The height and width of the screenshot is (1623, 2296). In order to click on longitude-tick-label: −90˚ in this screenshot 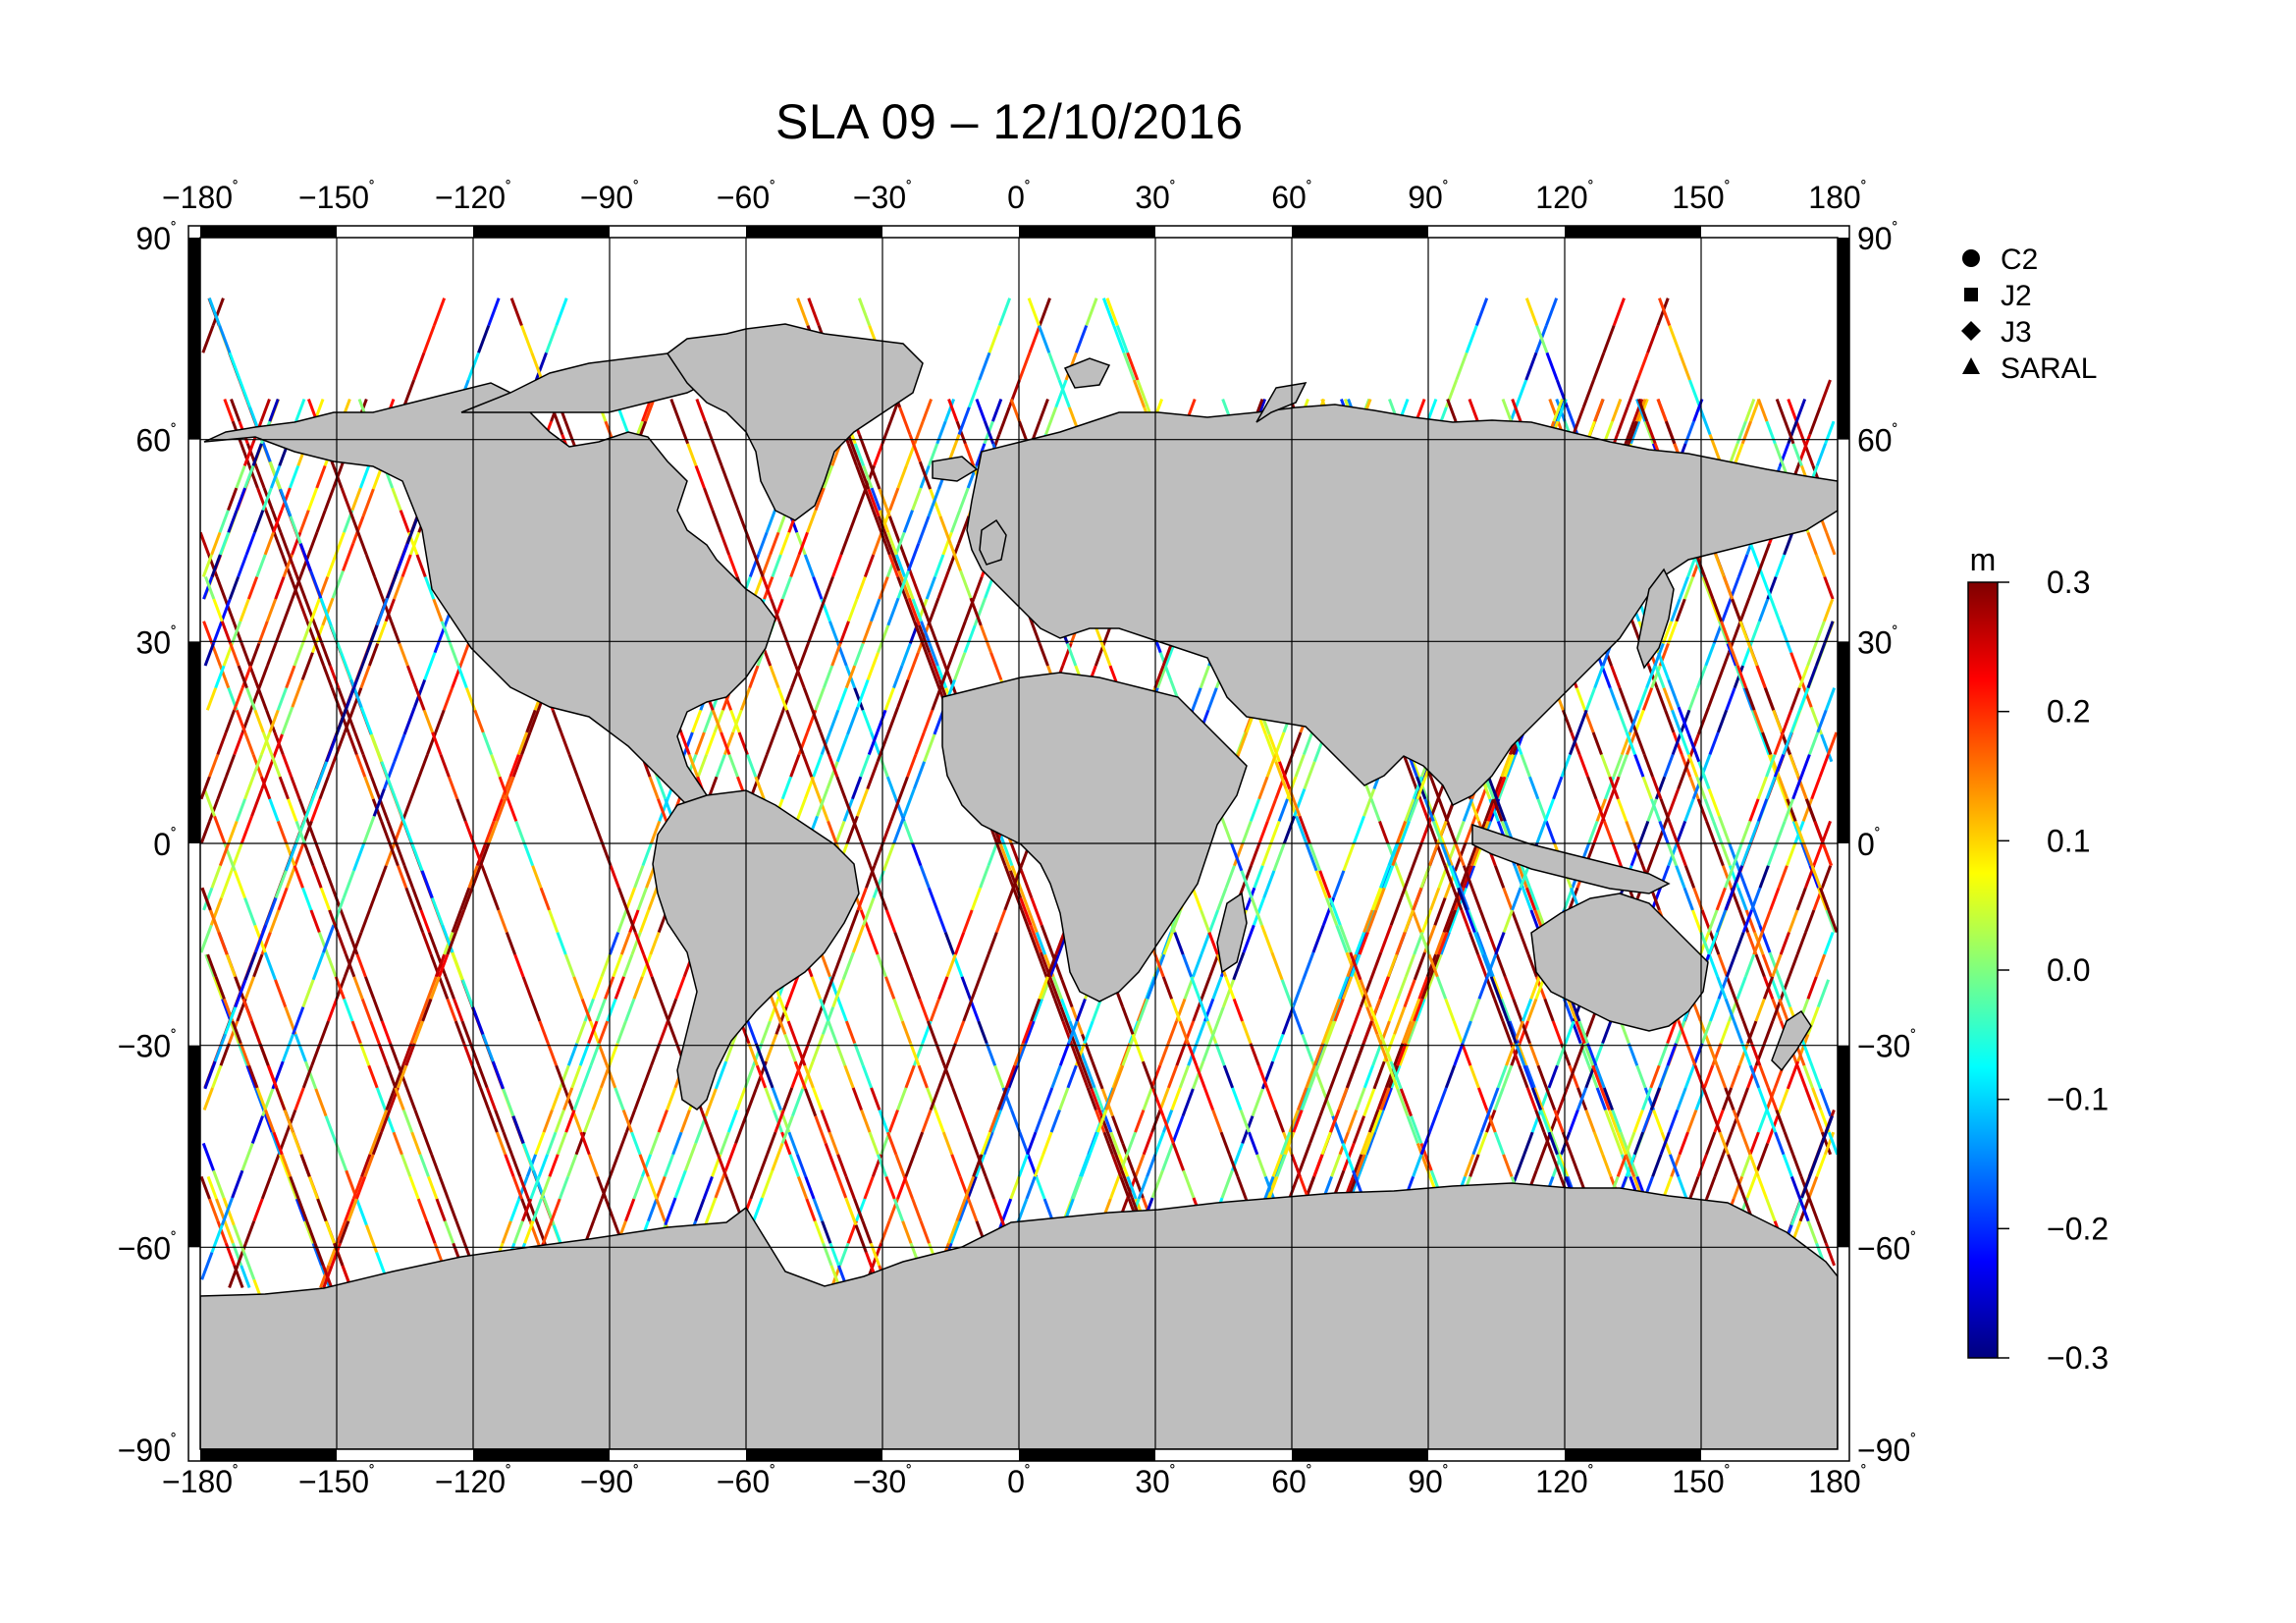, I will do `click(609, 1481)`.